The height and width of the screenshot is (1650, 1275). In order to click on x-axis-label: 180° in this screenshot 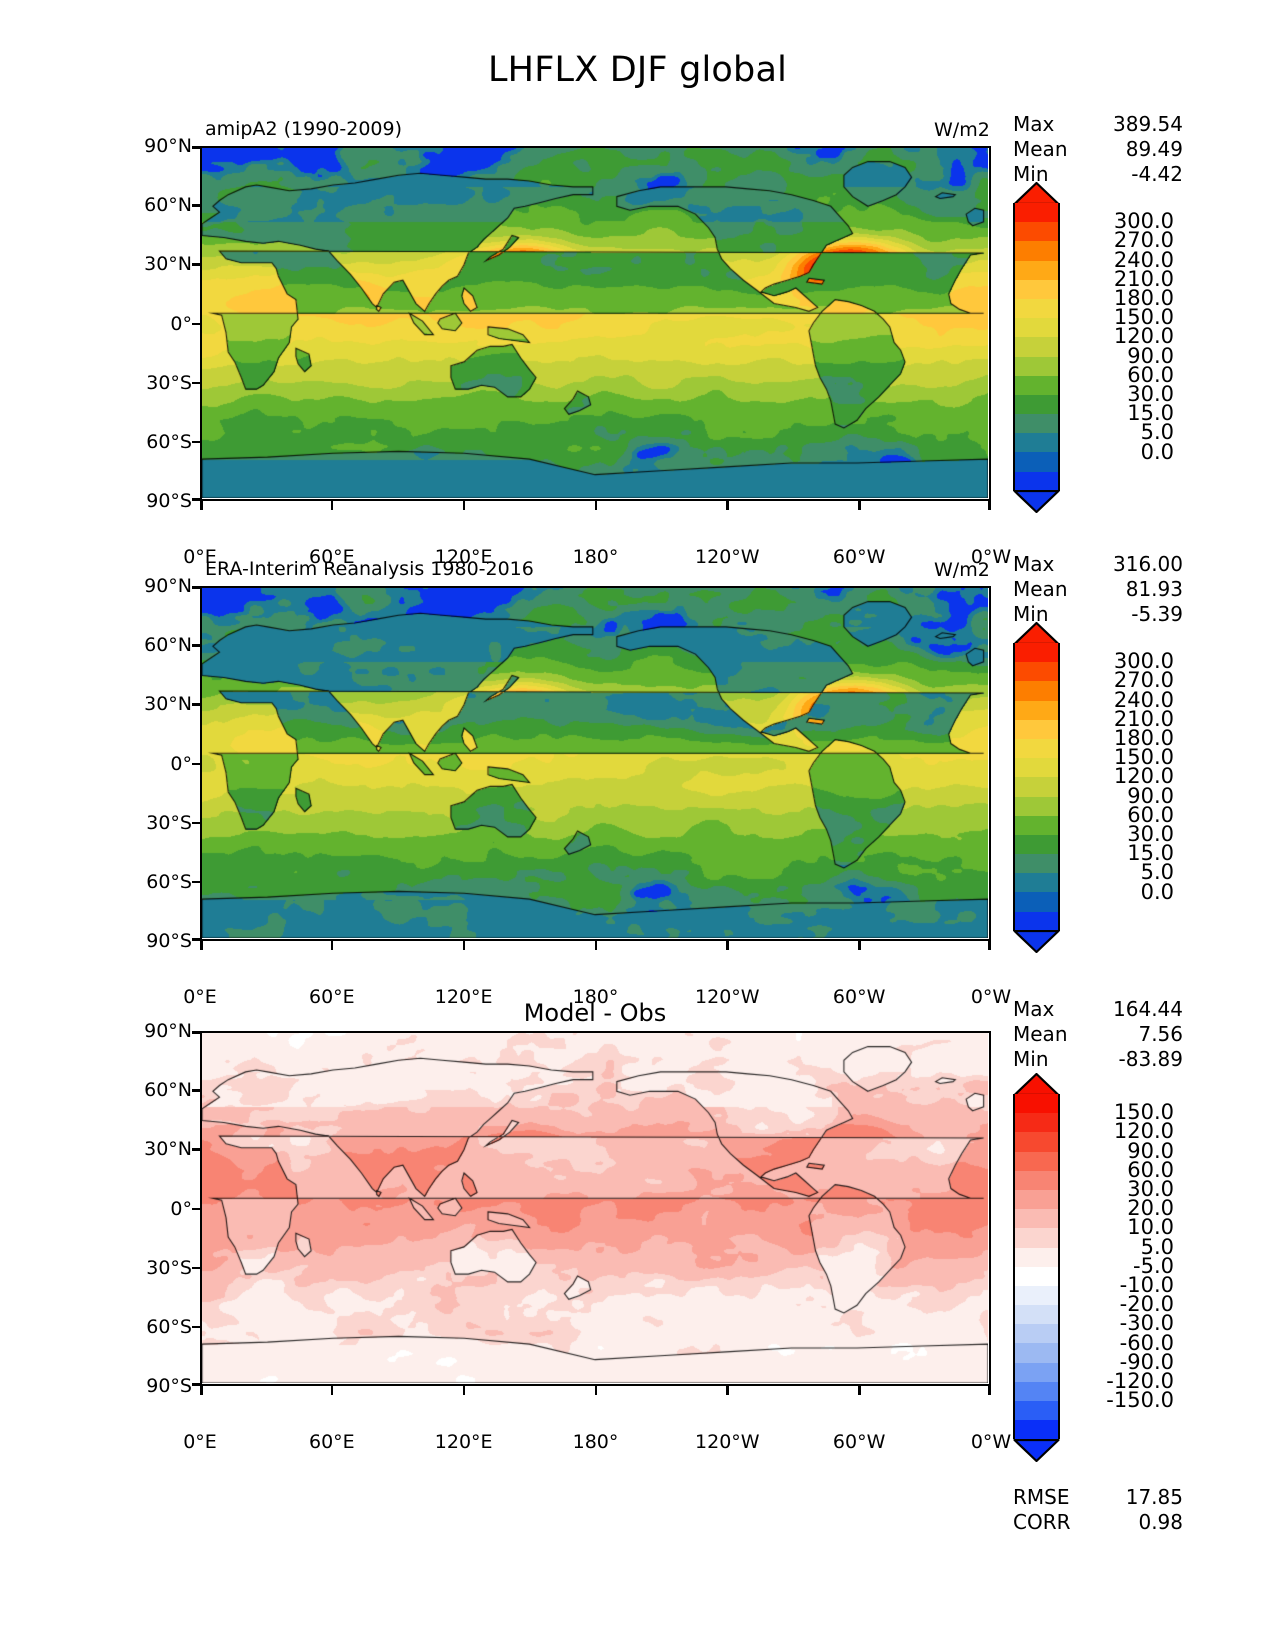, I will do `click(595, 1442)`.